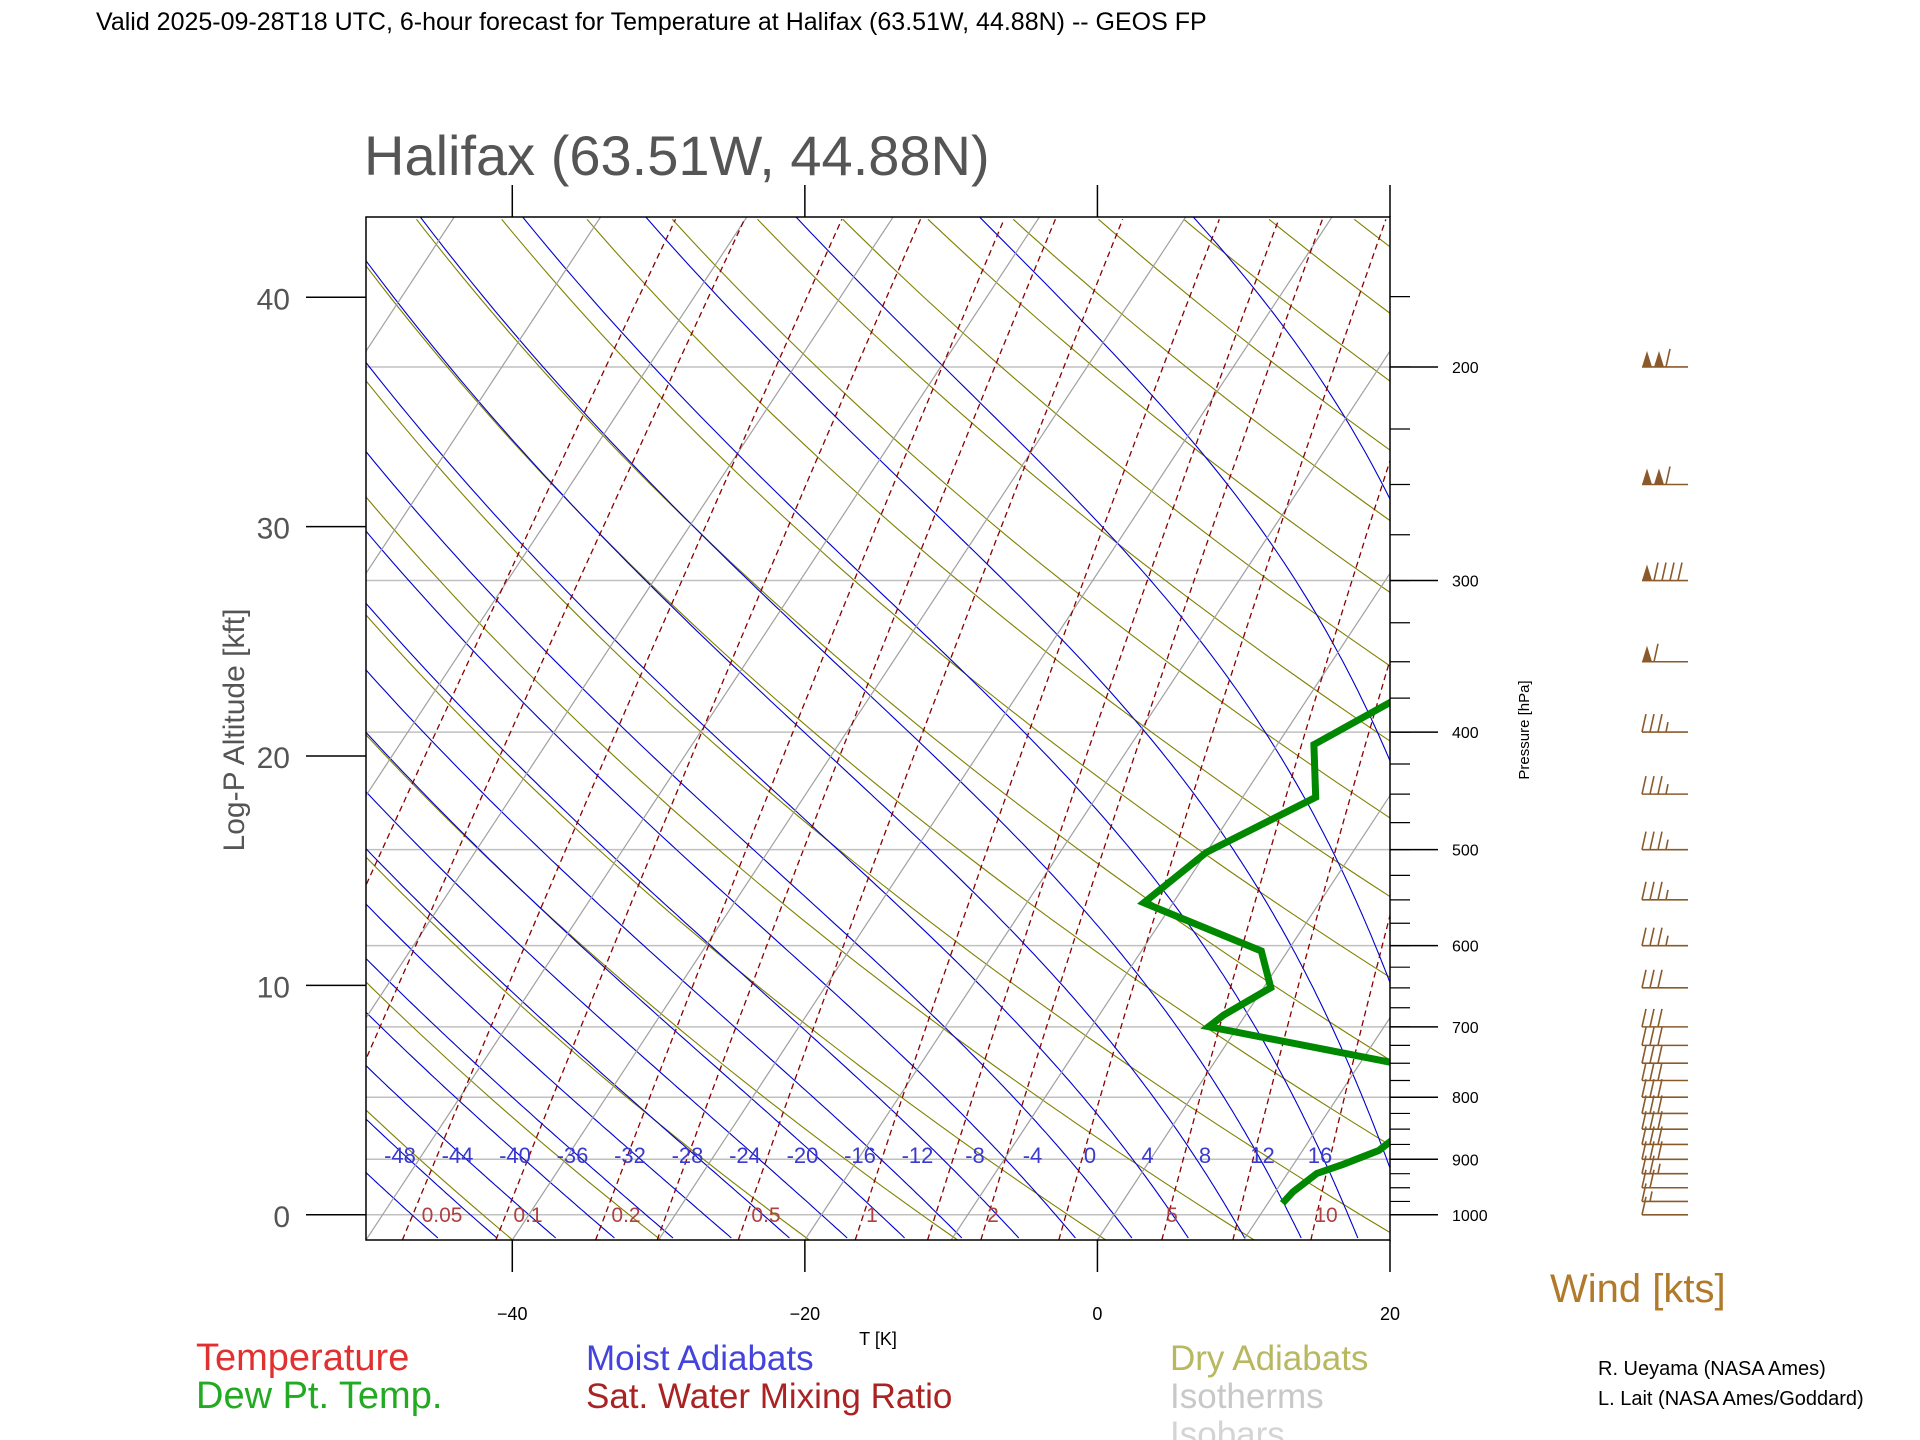  What do you see at coordinates (1465, 733) in the screenshot?
I see `pressure-tick-label: 400` at bounding box center [1465, 733].